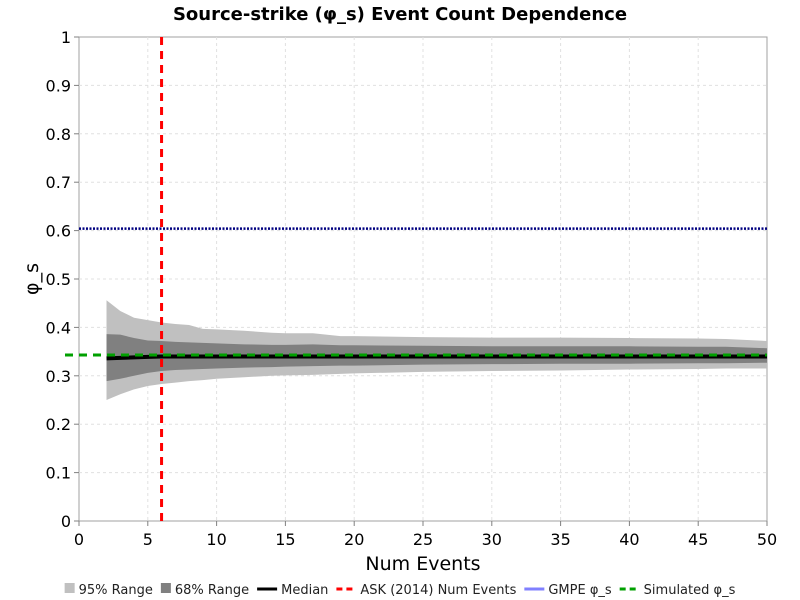 The image size is (800, 600). I want to click on legend-item: 95% Range, so click(108, 590).